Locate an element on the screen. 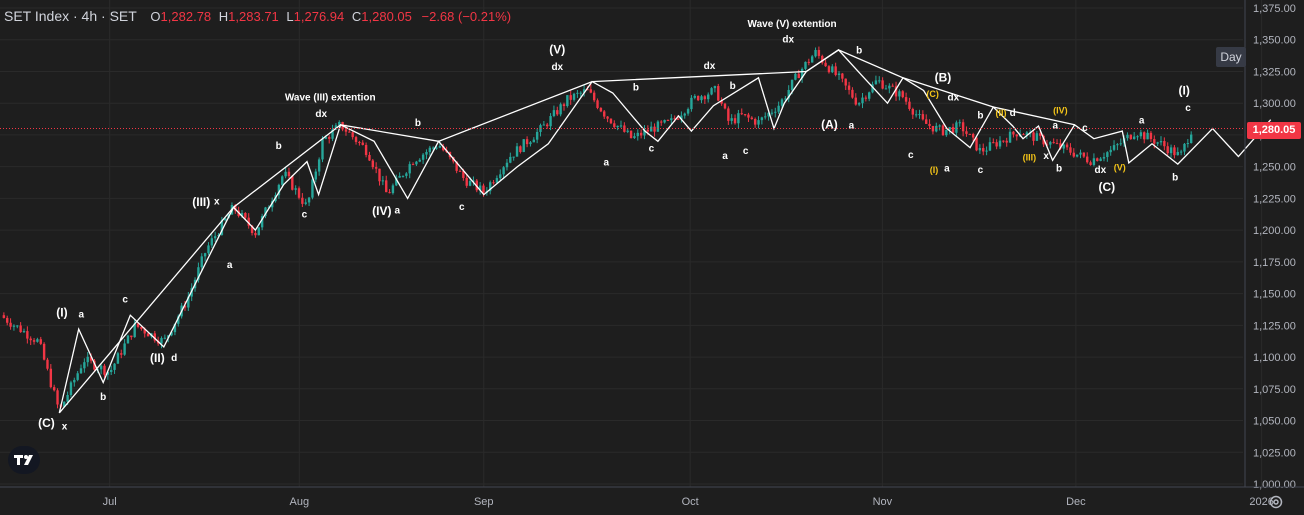 The height and width of the screenshot is (515, 1304). time-tick-label: Jul is located at coordinates (110, 502).